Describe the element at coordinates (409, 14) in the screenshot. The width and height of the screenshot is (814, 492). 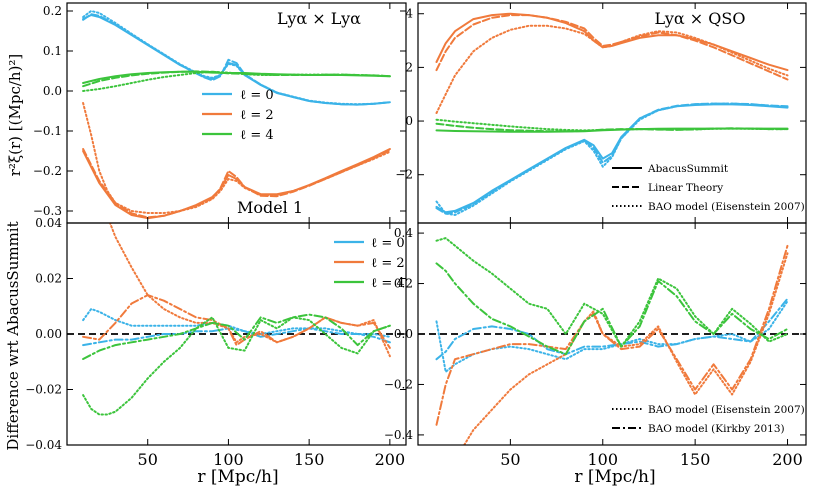
I see `ytick-label: 4` at that location.